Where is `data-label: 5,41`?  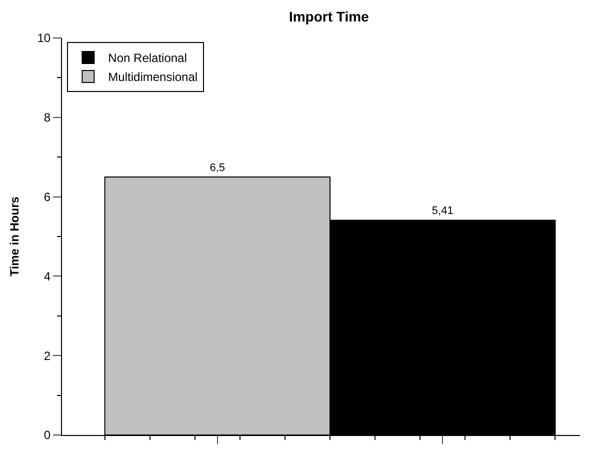
data-label: 5,41 is located at coordinates (443, 211).